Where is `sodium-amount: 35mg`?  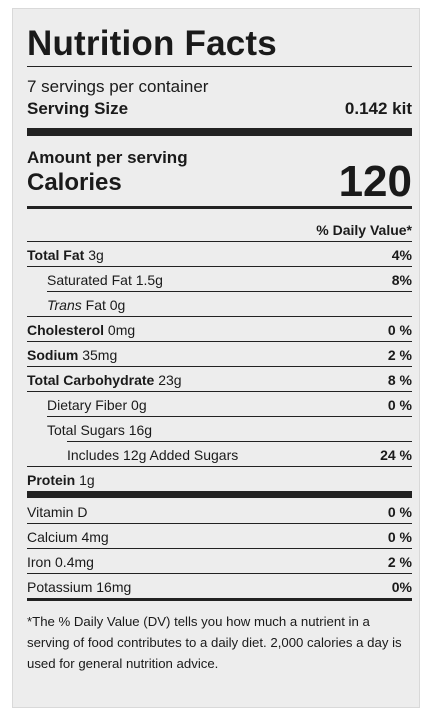 sodium-amount: 35mg is located at coordinates (100, 355).